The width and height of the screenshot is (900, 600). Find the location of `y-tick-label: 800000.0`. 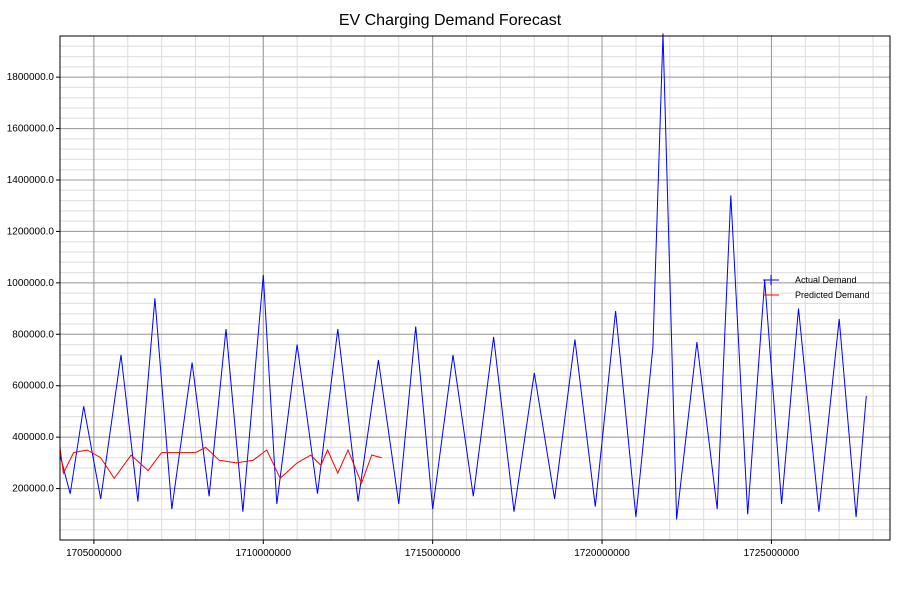

y-tick-label: 800000.0 is located at coordinates (33, 334).